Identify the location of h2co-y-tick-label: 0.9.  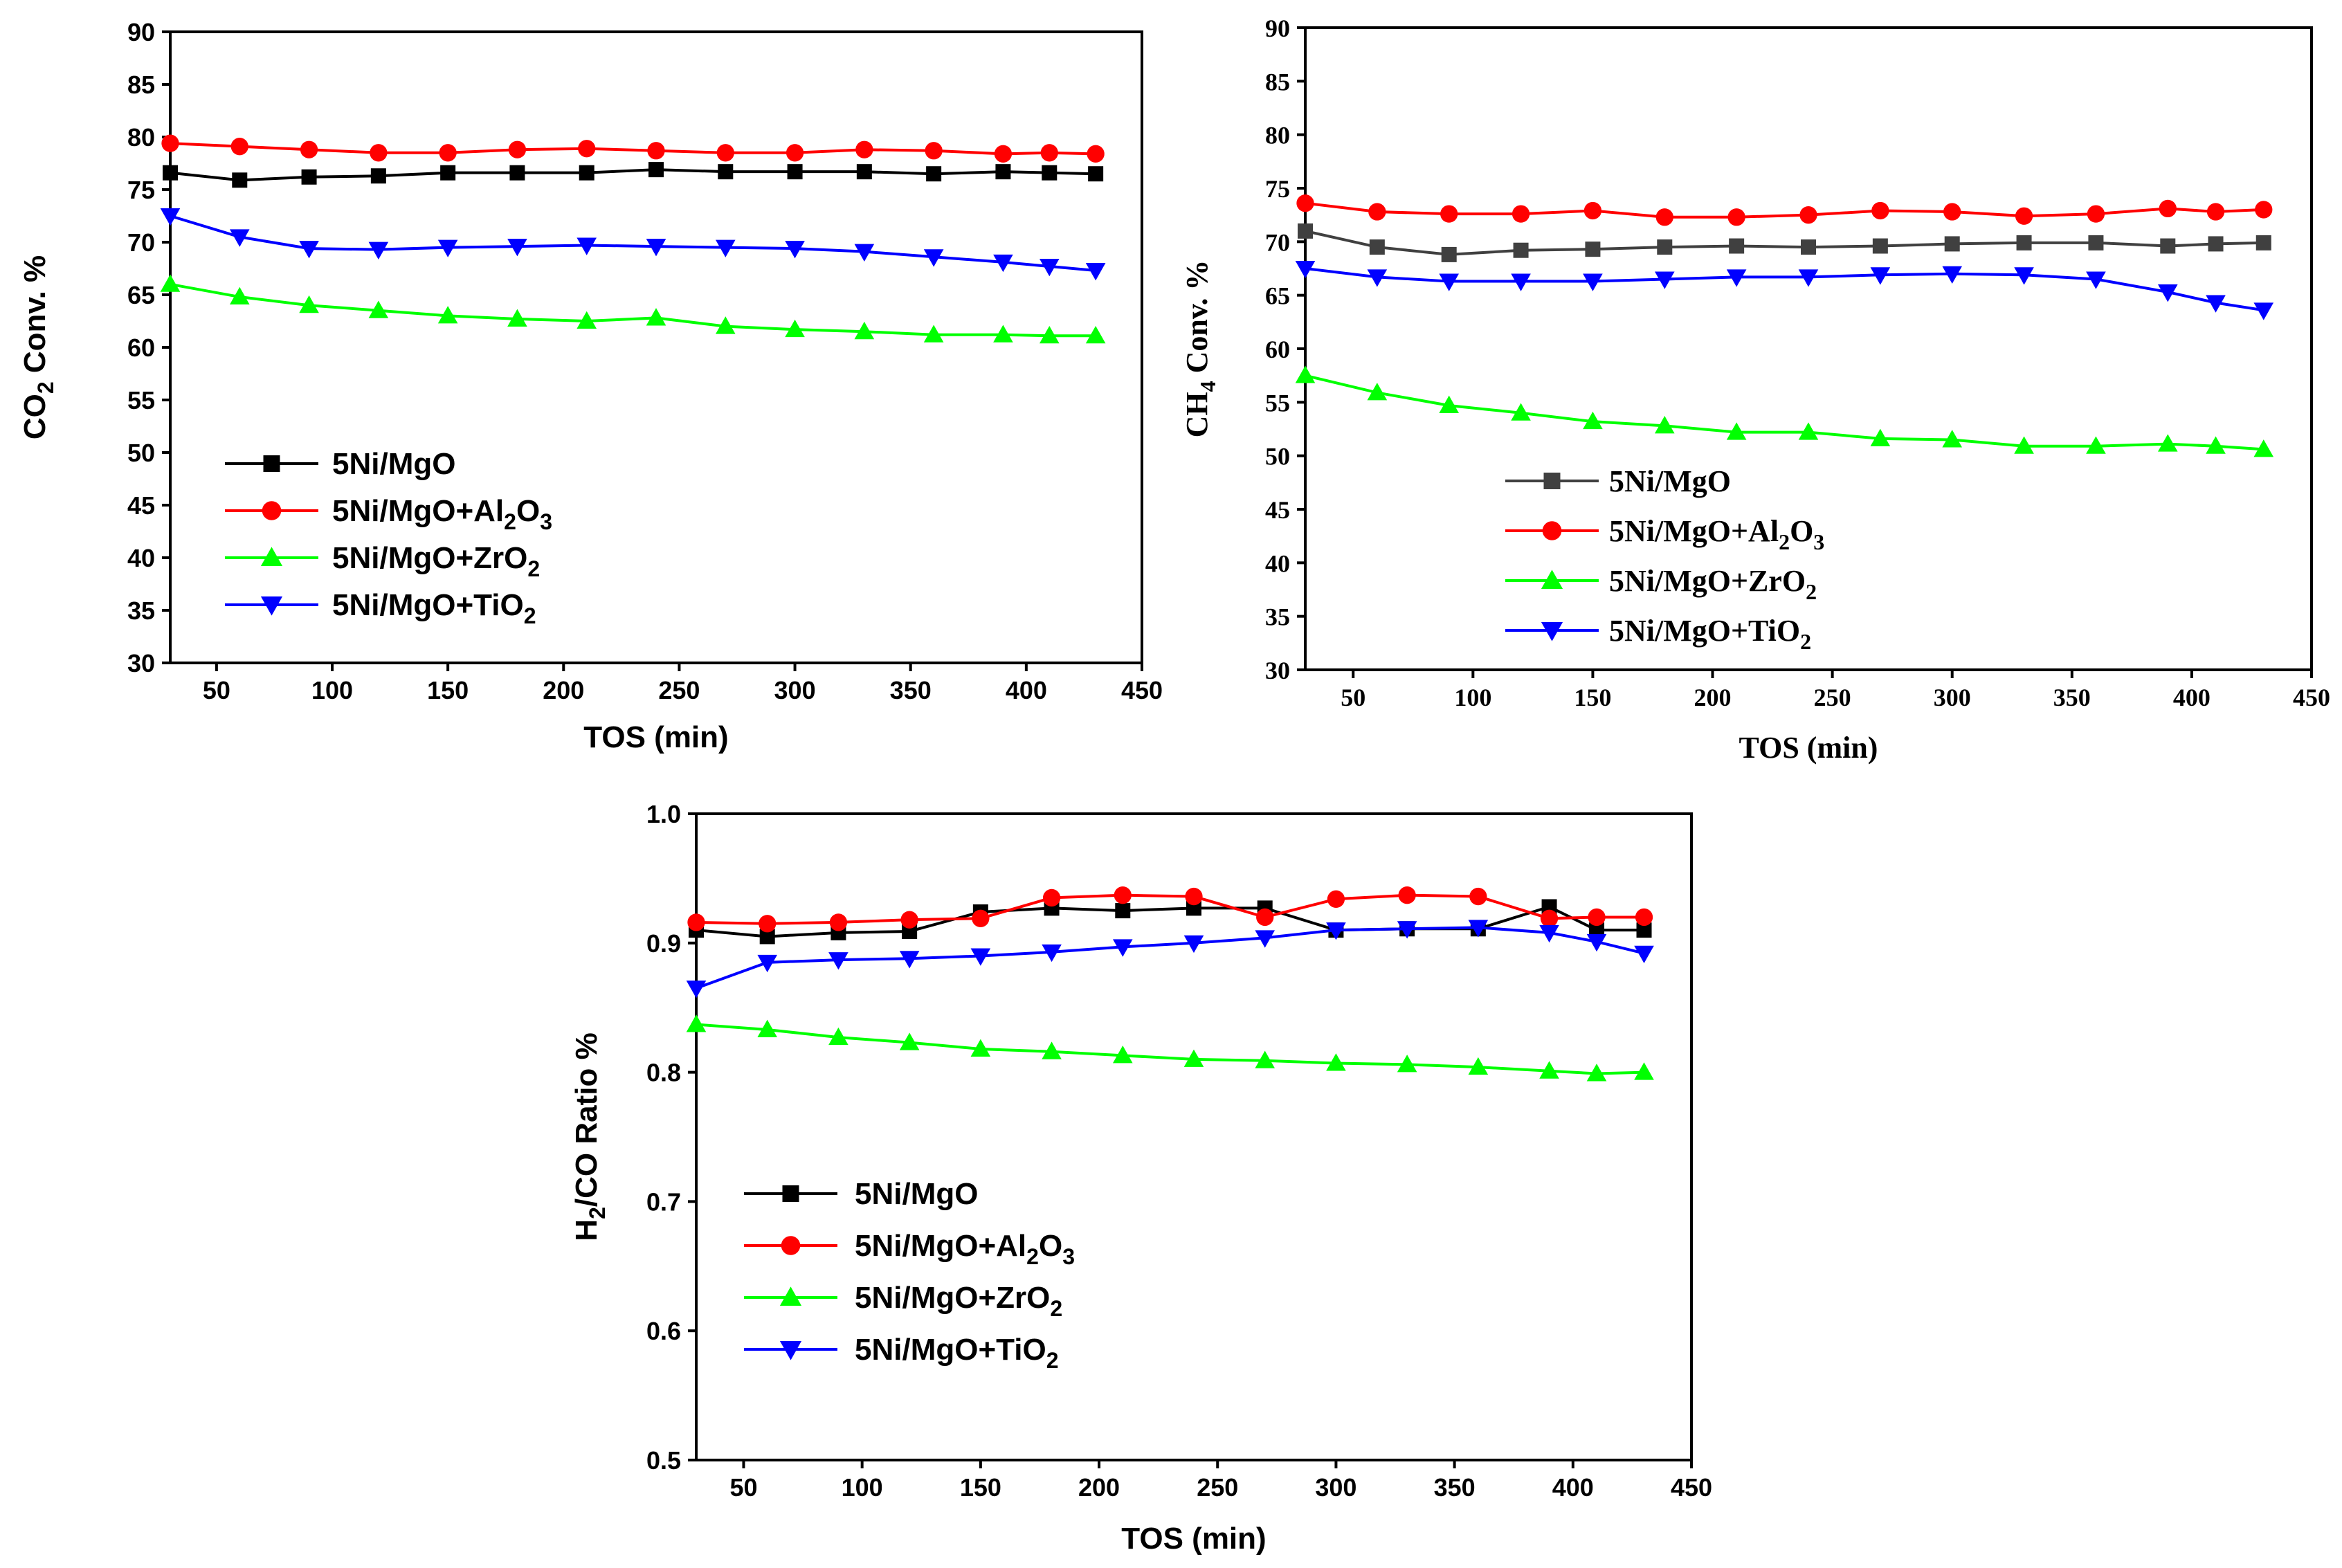
(663, 944).